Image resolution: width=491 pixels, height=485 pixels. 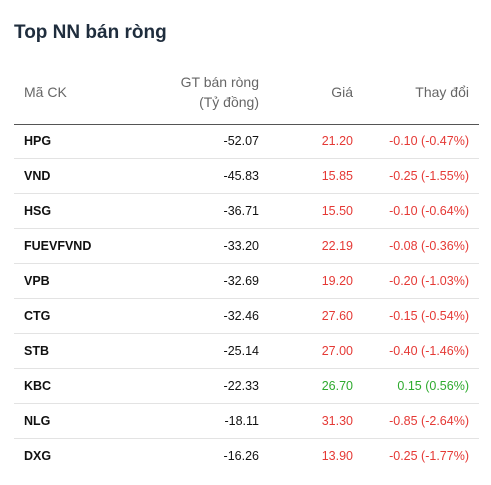 I want to click on net-sell-value: -22.33, so click(x=241, y=386).